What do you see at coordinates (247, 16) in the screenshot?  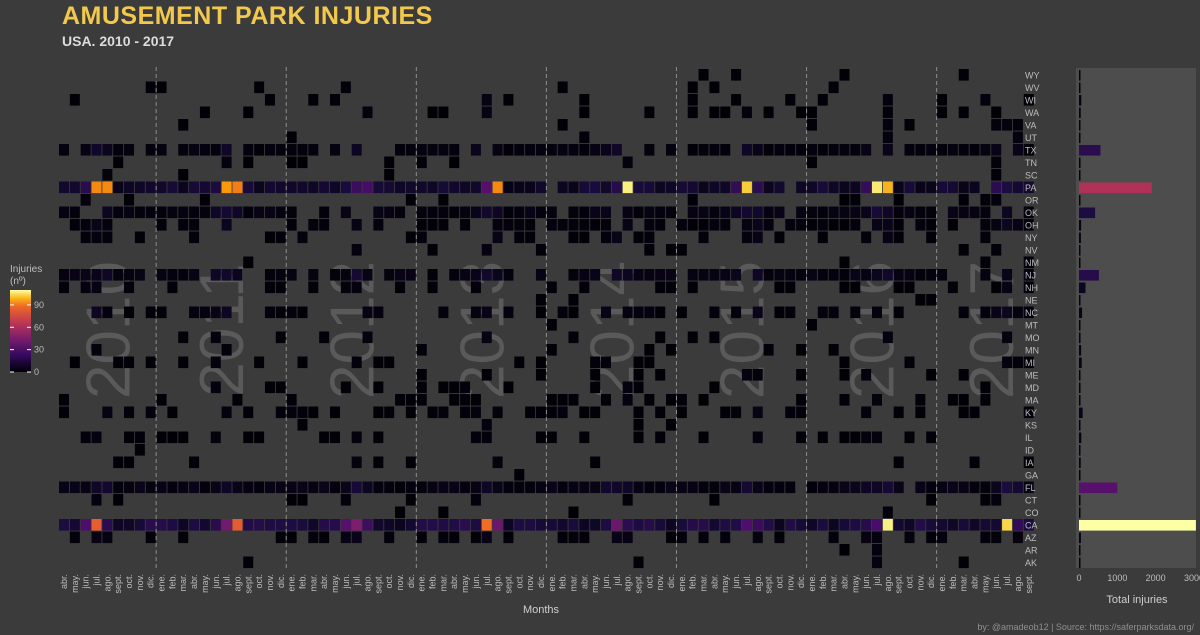 I see `chart-title: AMUSEMENT PARK INJURIES` at bounding box center [247, 16].